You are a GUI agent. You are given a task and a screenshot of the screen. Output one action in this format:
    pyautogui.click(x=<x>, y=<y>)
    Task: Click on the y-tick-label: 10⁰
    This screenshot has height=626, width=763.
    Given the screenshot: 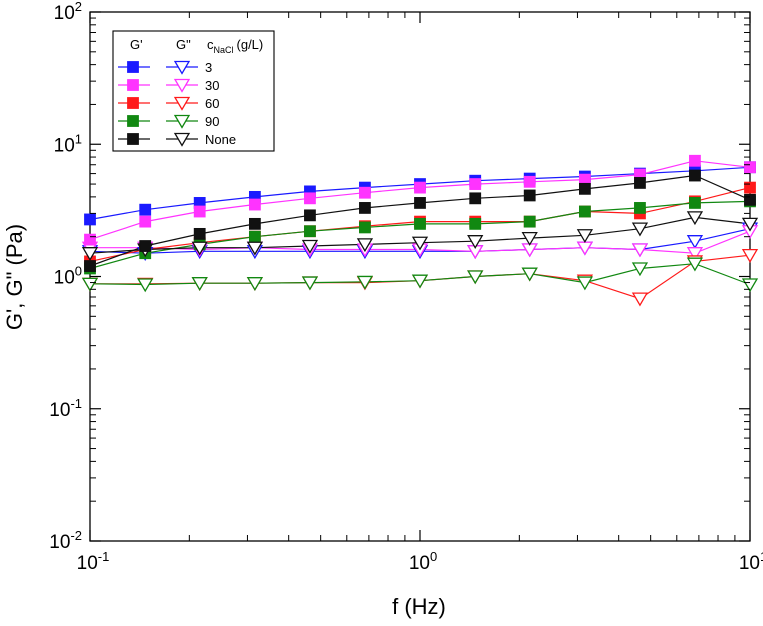 What is the action you would take?
    pyautogui.click(x=68, y=276)
    